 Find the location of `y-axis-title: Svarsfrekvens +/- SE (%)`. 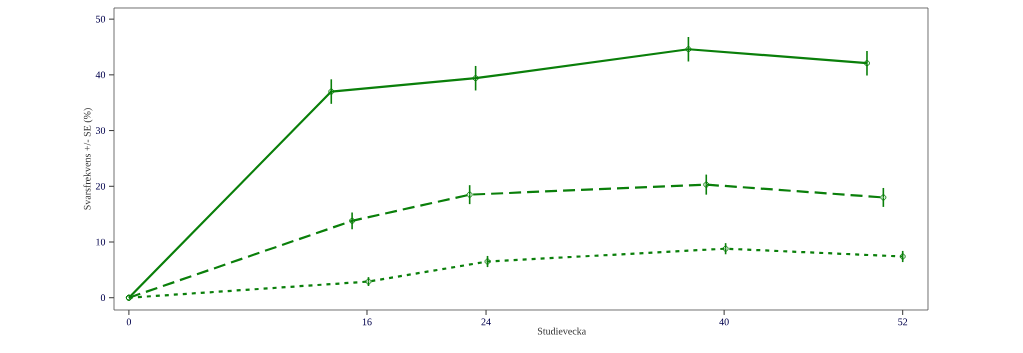

y-axis-title: Svarsfrekvens +/- SE (%) is located at coordinates (88, 159).